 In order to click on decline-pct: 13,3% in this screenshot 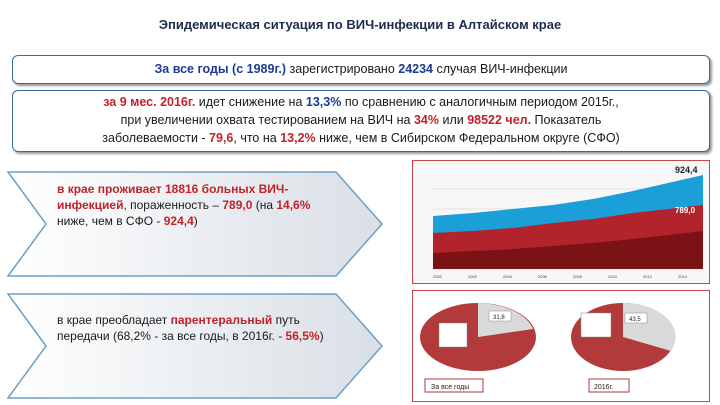, I will do `click(323, 102)`.